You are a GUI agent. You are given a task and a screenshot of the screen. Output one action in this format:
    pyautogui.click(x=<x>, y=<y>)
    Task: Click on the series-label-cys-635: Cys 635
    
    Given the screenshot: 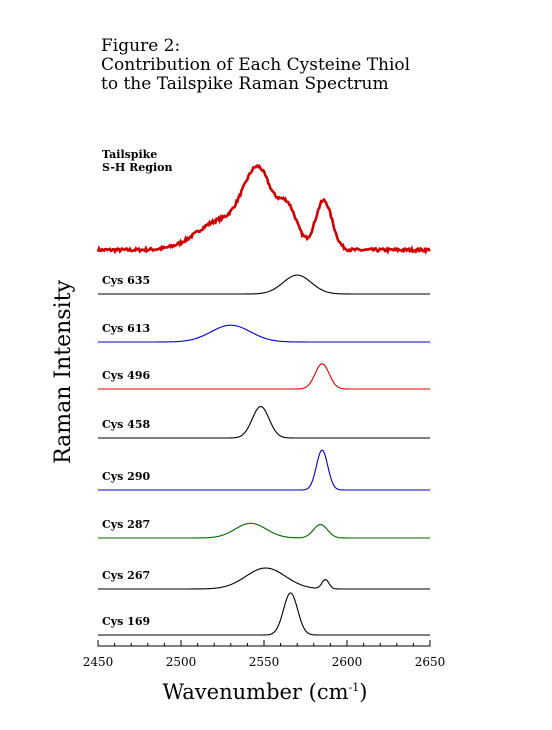 What is the action you would take?
    pyautogui.click(x=126, y=280)
    